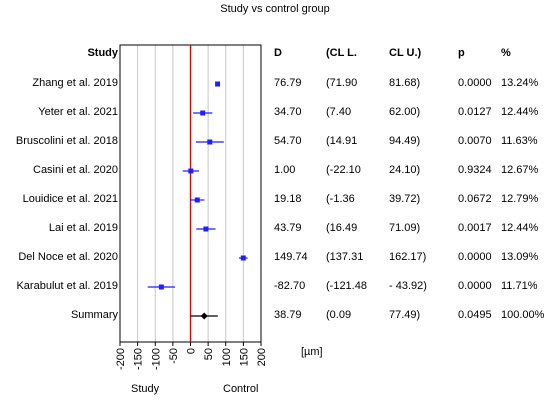 The width and height of the screenshot is (550, 401). What do you see at coordinates (291, 257) in the screenshot?
I see `d-value: 149.74` at bounding box center [291, 257].